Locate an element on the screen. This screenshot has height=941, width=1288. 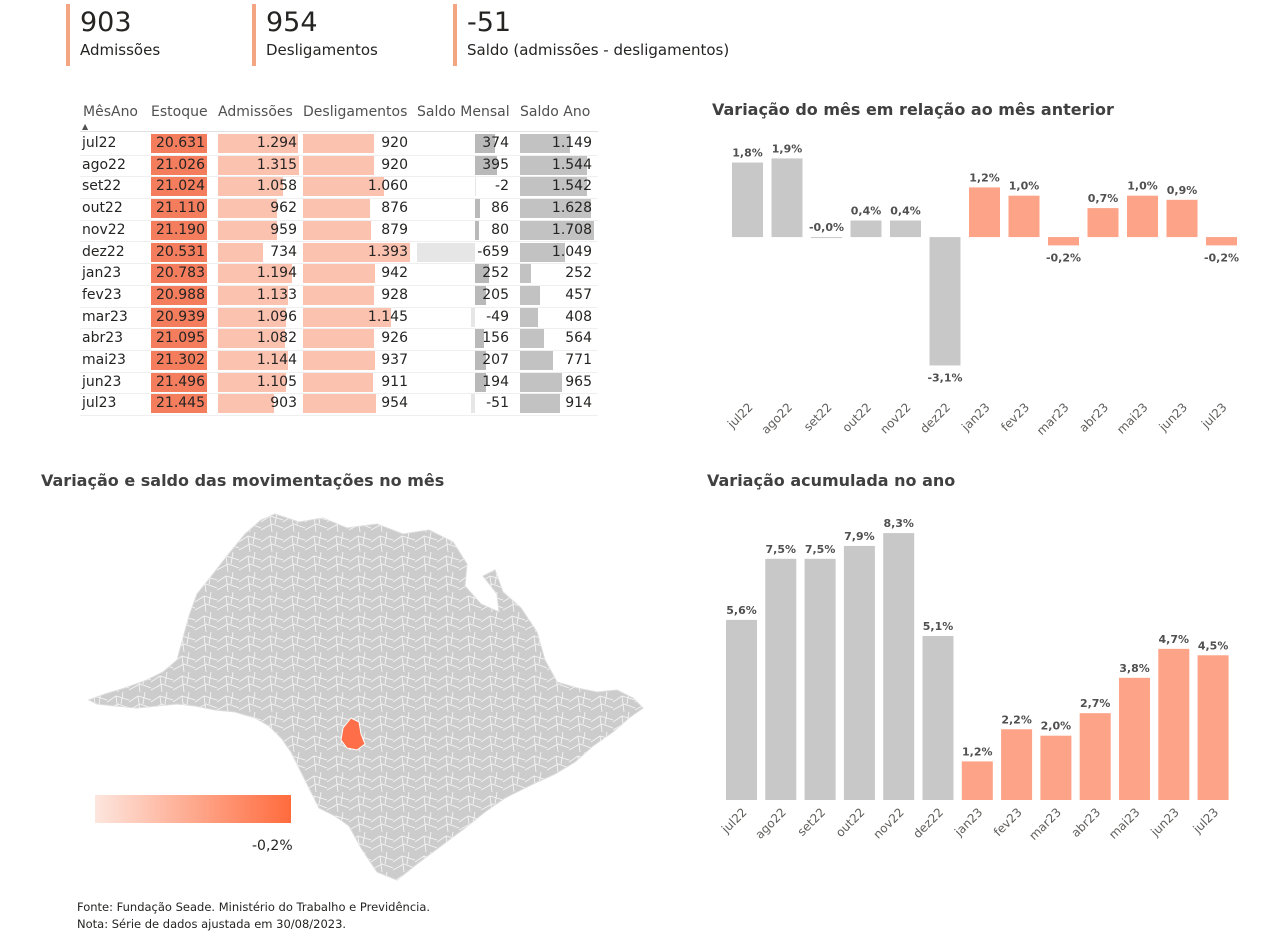
table-row: jan23 20.783 1.194 942 252 252 is located at coordinates (339, 274).